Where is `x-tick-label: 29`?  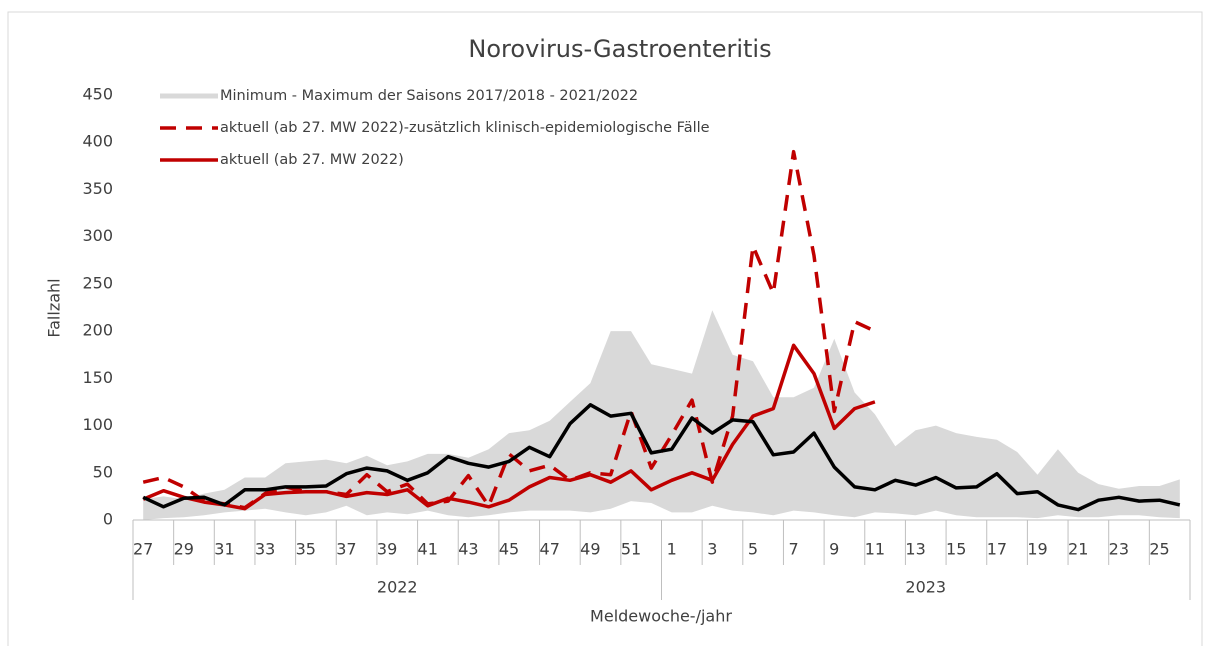 x-tick-label: 29 is located at coordinates (184, 549).